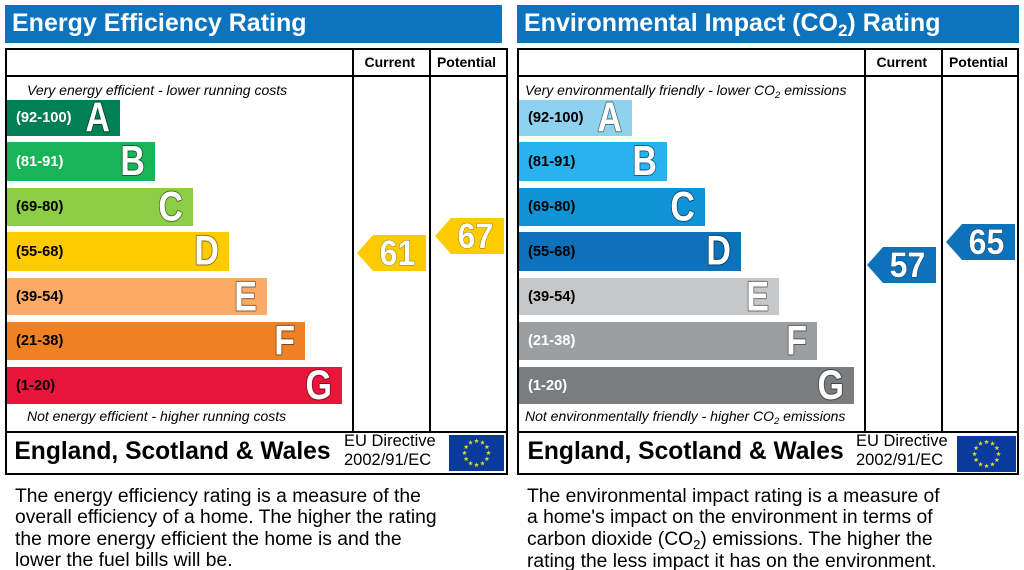 The height and width of the screenshot is (570, 1024). What do you see at coordinates (398, 253) in the screenshot?
I see `svg-text: 61` at bounding box center [398, 253].